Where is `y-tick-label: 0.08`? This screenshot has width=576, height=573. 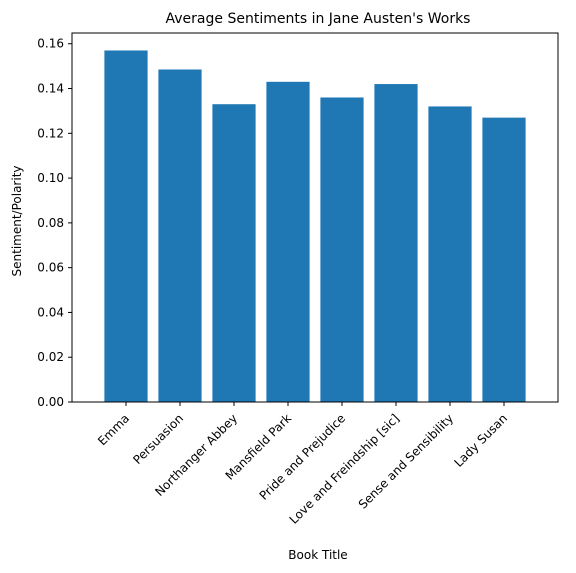 y-tick-label: 0.08 is located at coordinates (50, 223).